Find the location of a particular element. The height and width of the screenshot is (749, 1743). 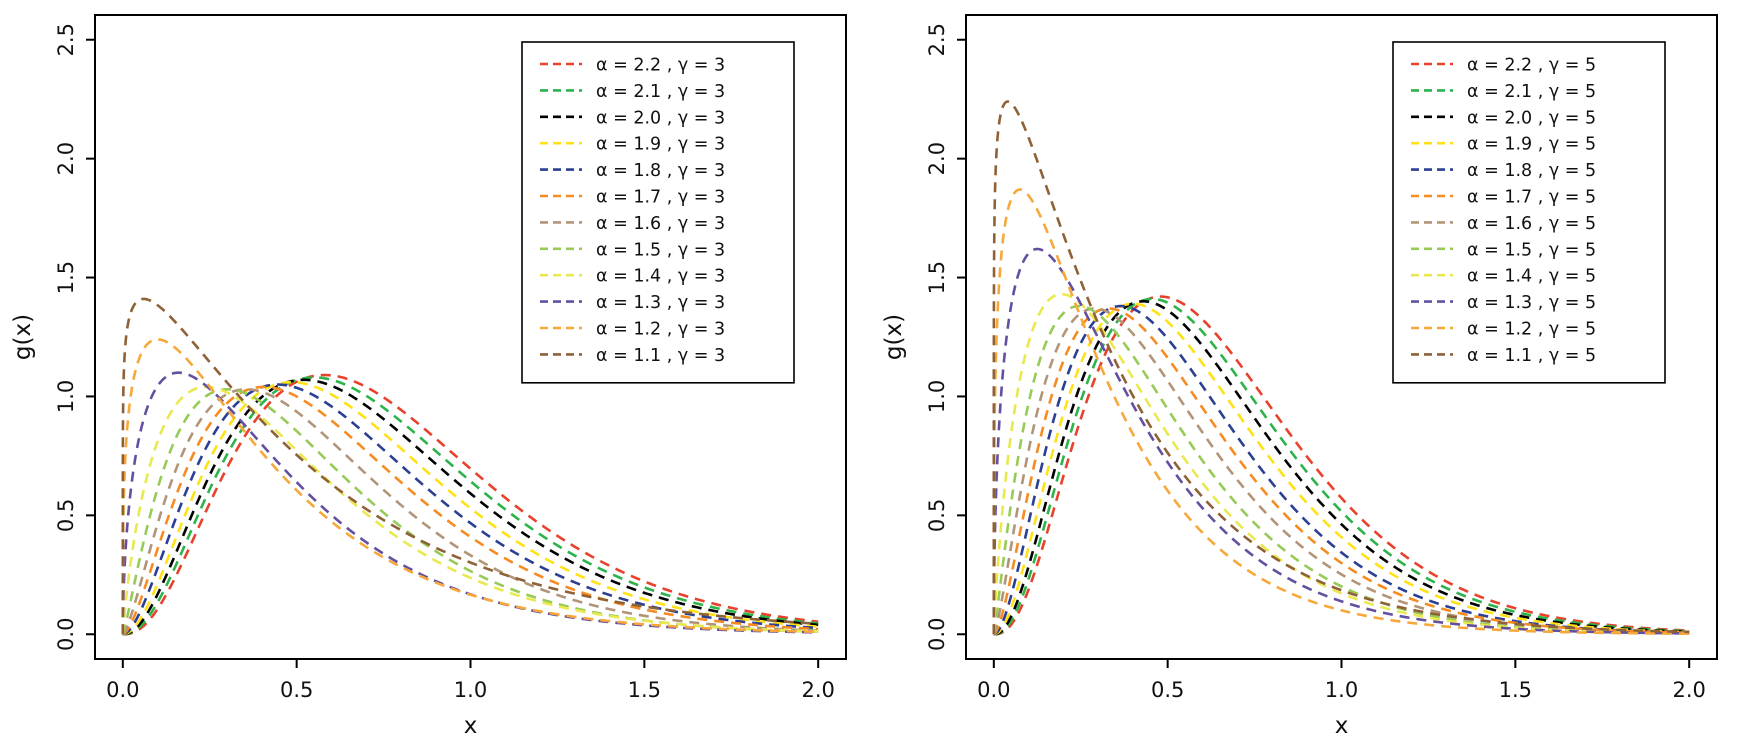

curve-alpha-1.4-gamma-3 is located at coordinates (470, 510).